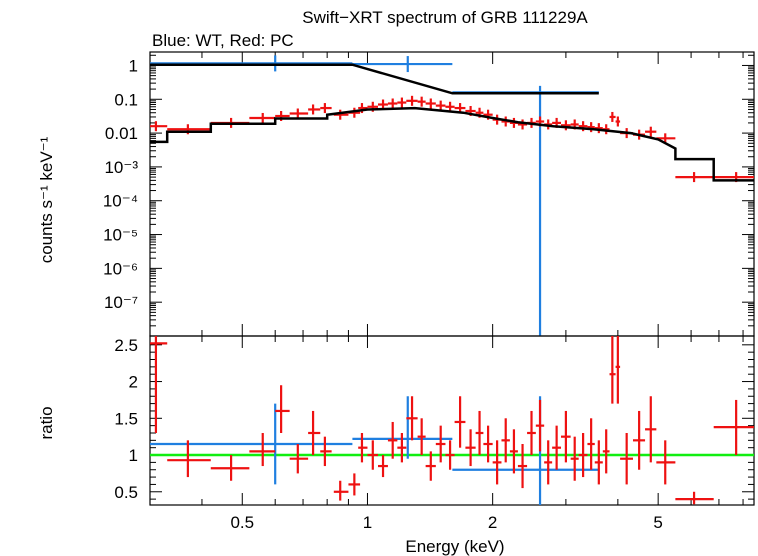 This screenshot has width=758, height=556. I want to click on top-y-tick-label: 10⁻⁷, so click(121, 302).